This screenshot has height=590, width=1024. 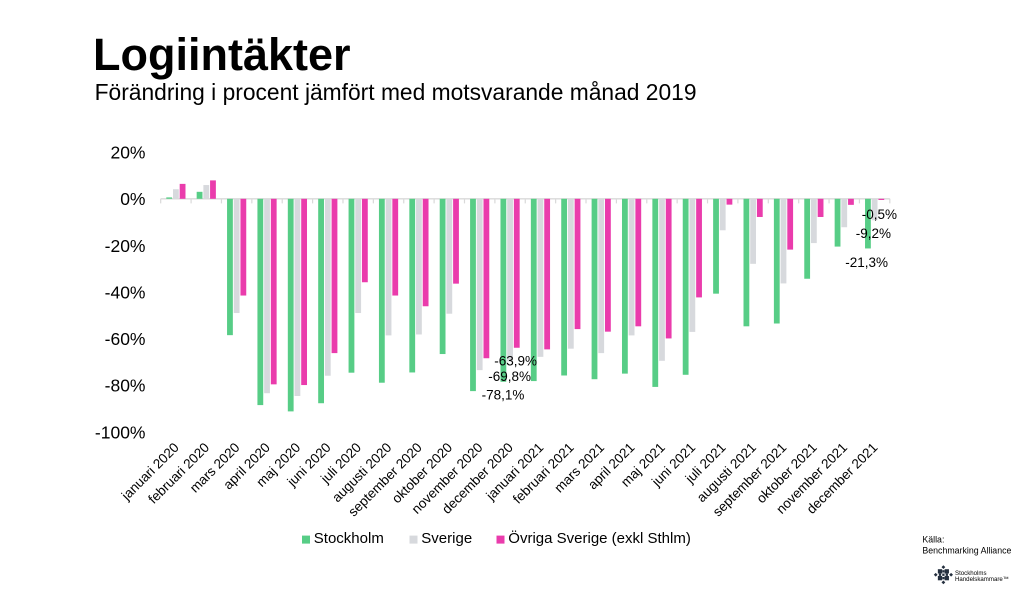 What do you see at coordinates (509, 376) in the screenshot?
I see `svg-text: -69,8%` at bounding box center [509, 376].